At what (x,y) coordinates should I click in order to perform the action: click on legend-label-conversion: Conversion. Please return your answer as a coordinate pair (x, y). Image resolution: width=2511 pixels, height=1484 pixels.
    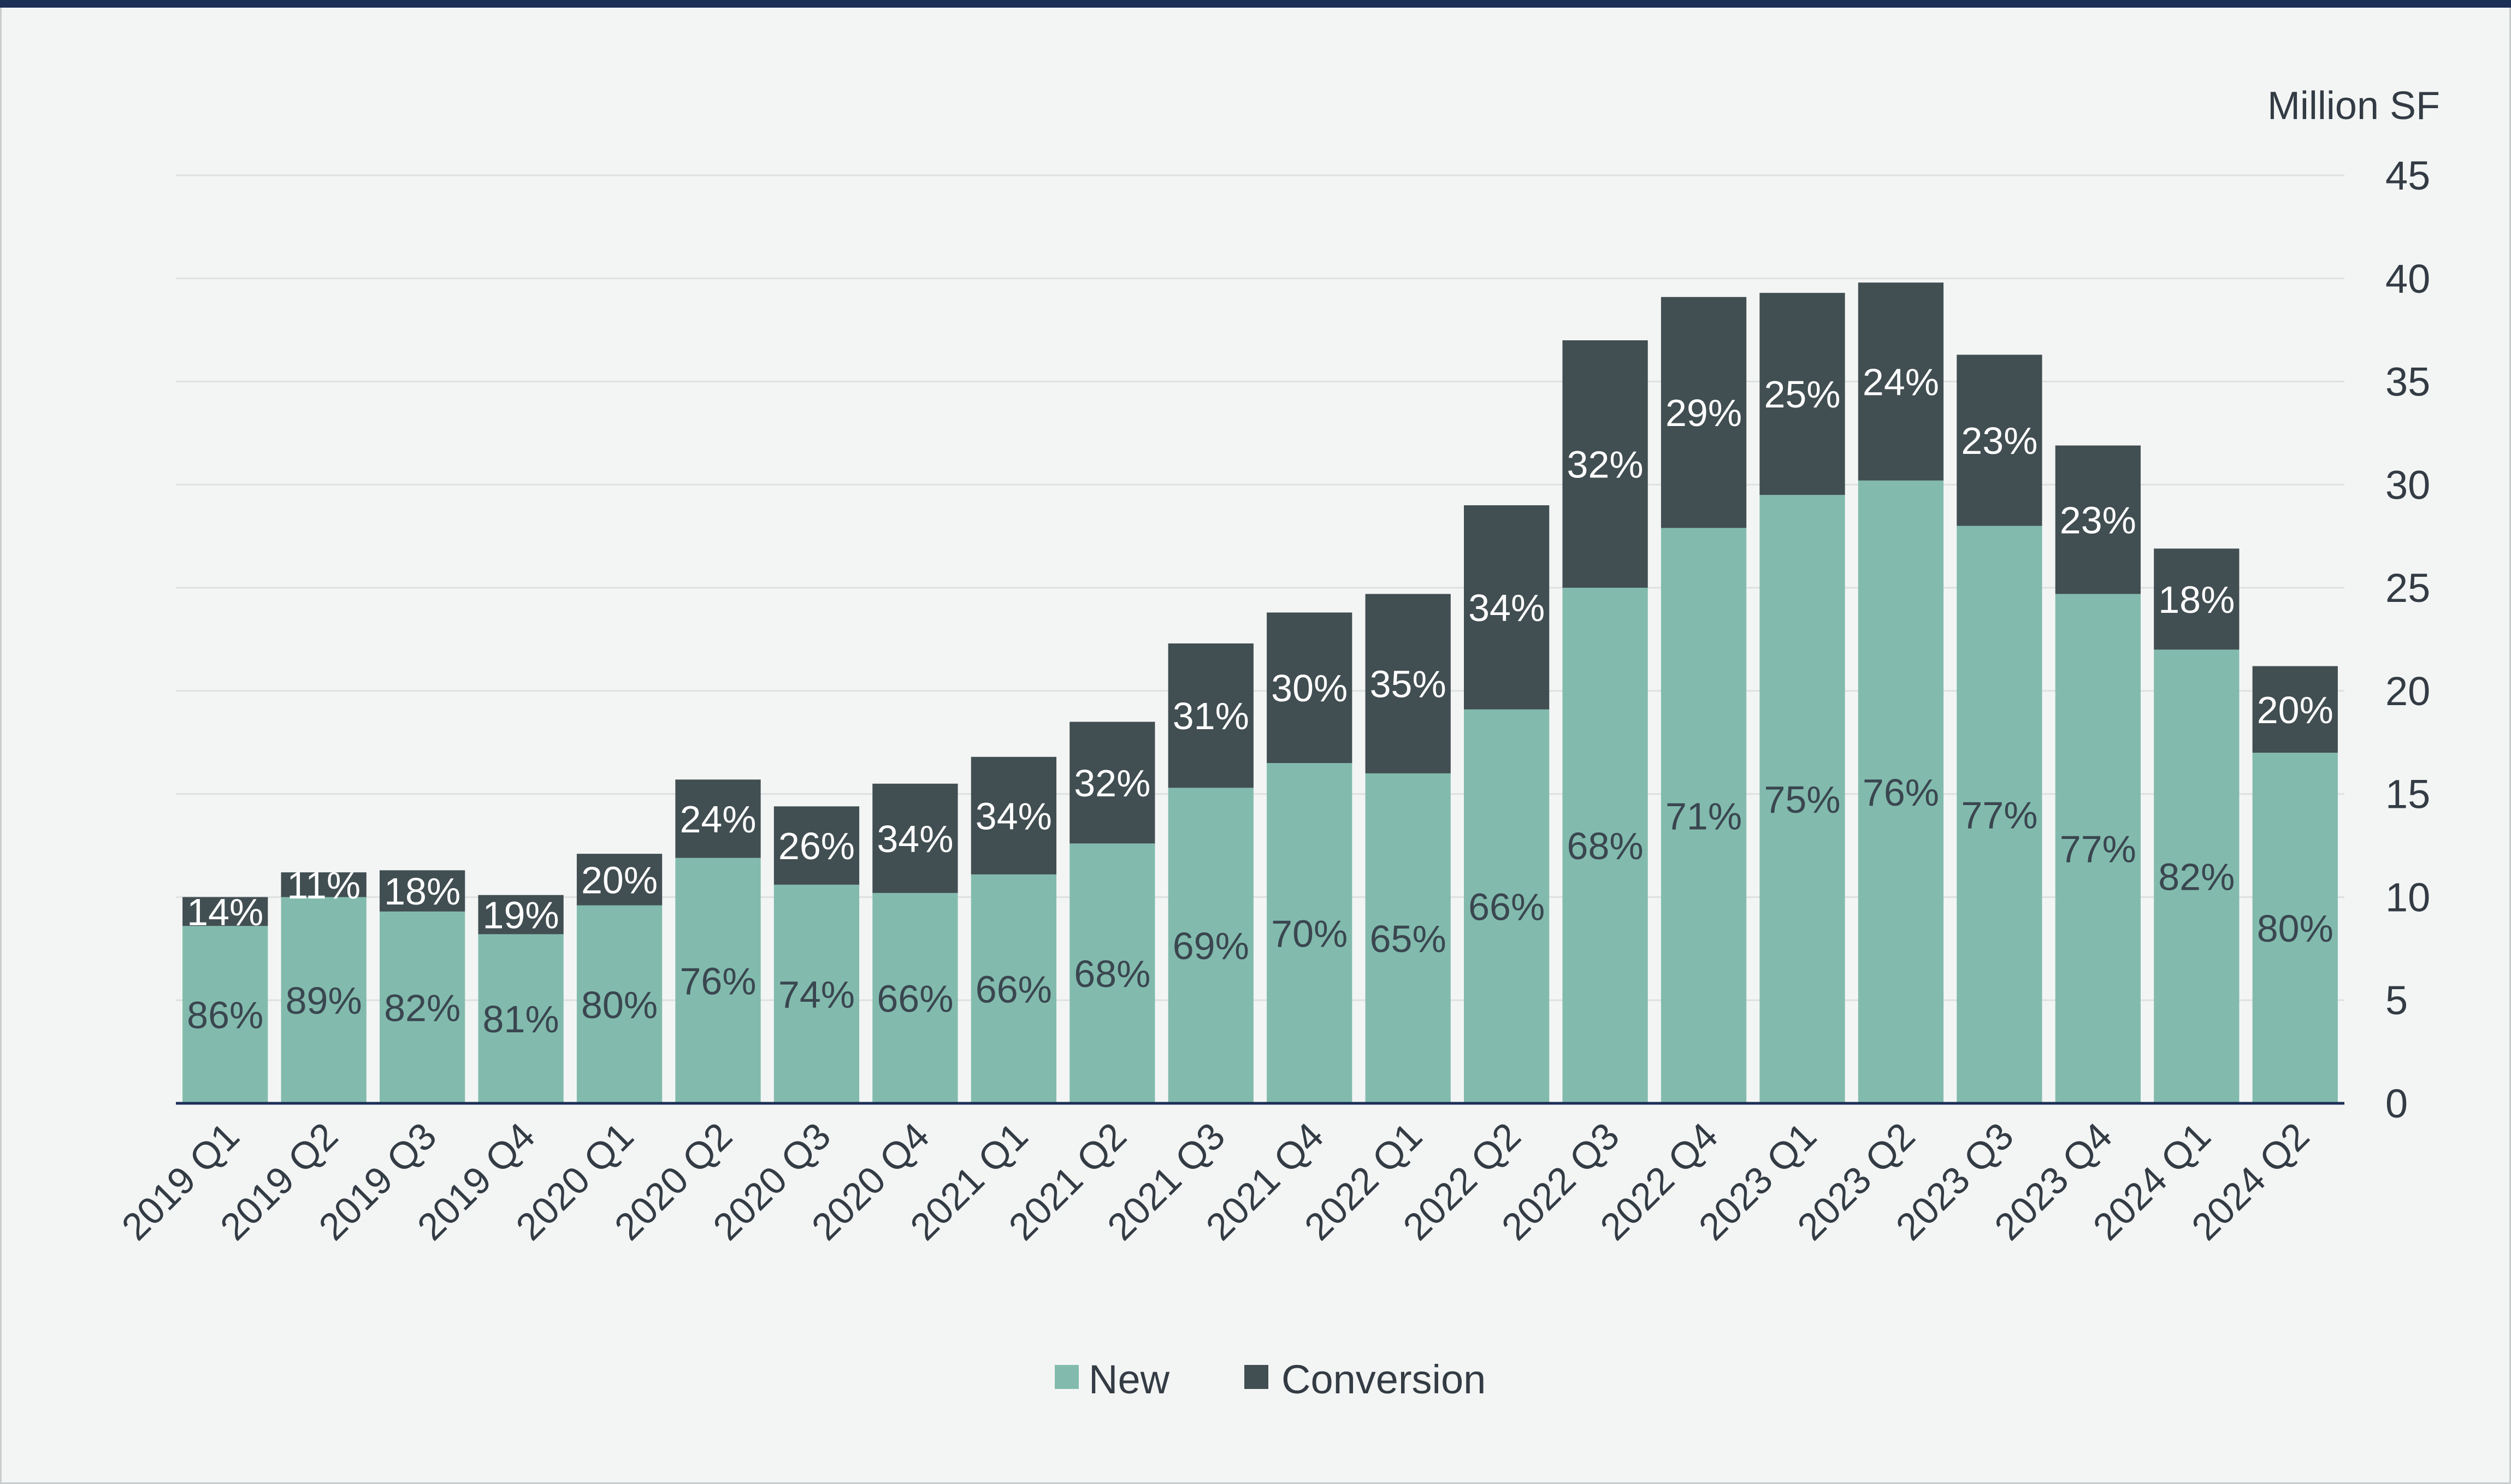
    Looking at the image, I should click on (1383, 1379).